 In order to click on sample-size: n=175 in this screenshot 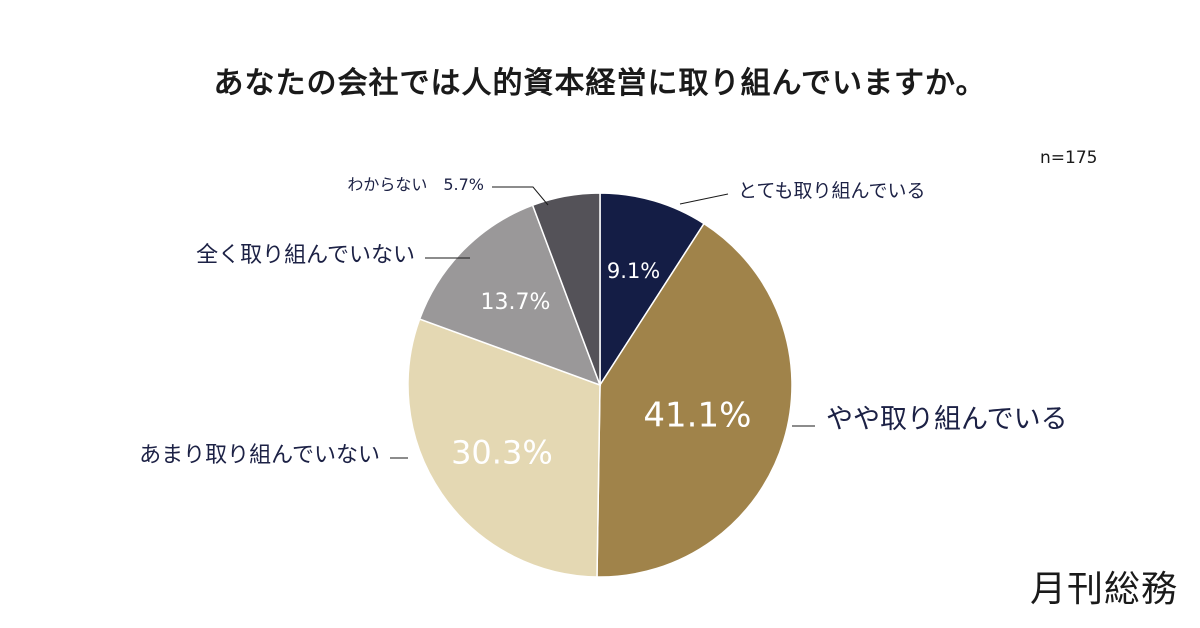, I will do `click(1069, 158)`.